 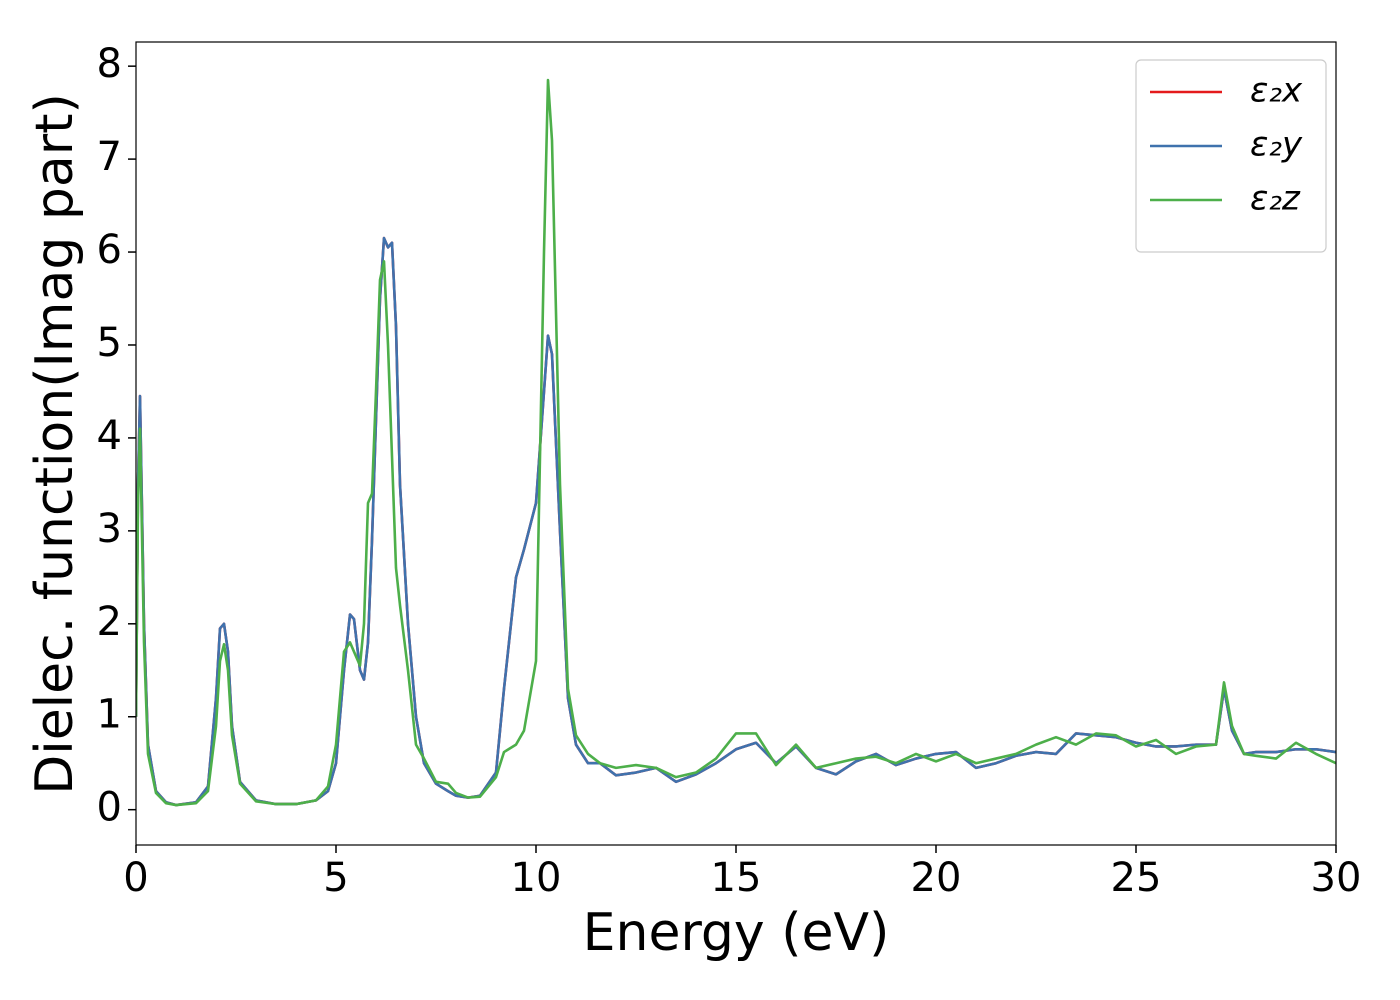 I want to click on x-tick-label: 15, so click(x=736, y=878).